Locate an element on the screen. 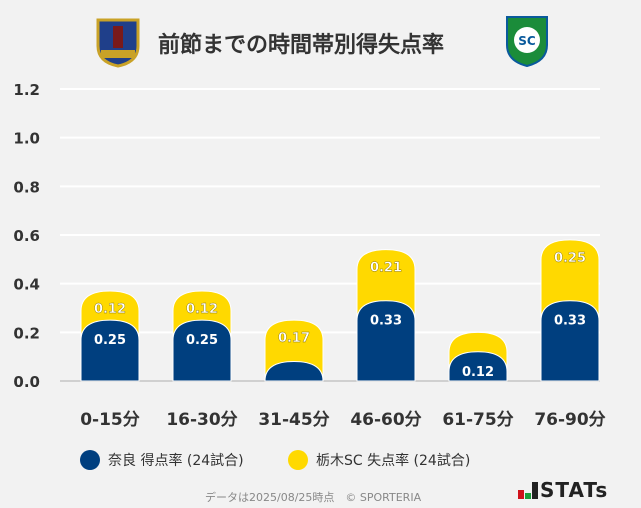  x-tick-label: 16-30分 is located at coordinates (201, 420).